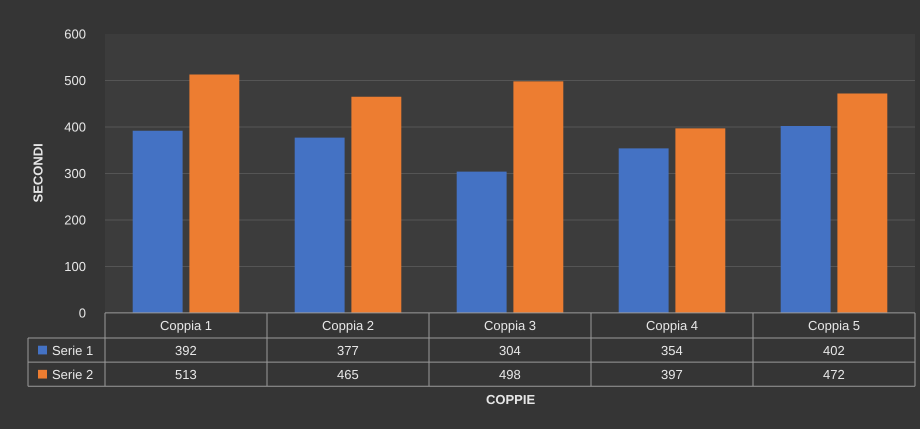 Image resolution: width=920 pixels, height=429 pixels. I want to click on y-tick-label: 100, so click(75, 266).